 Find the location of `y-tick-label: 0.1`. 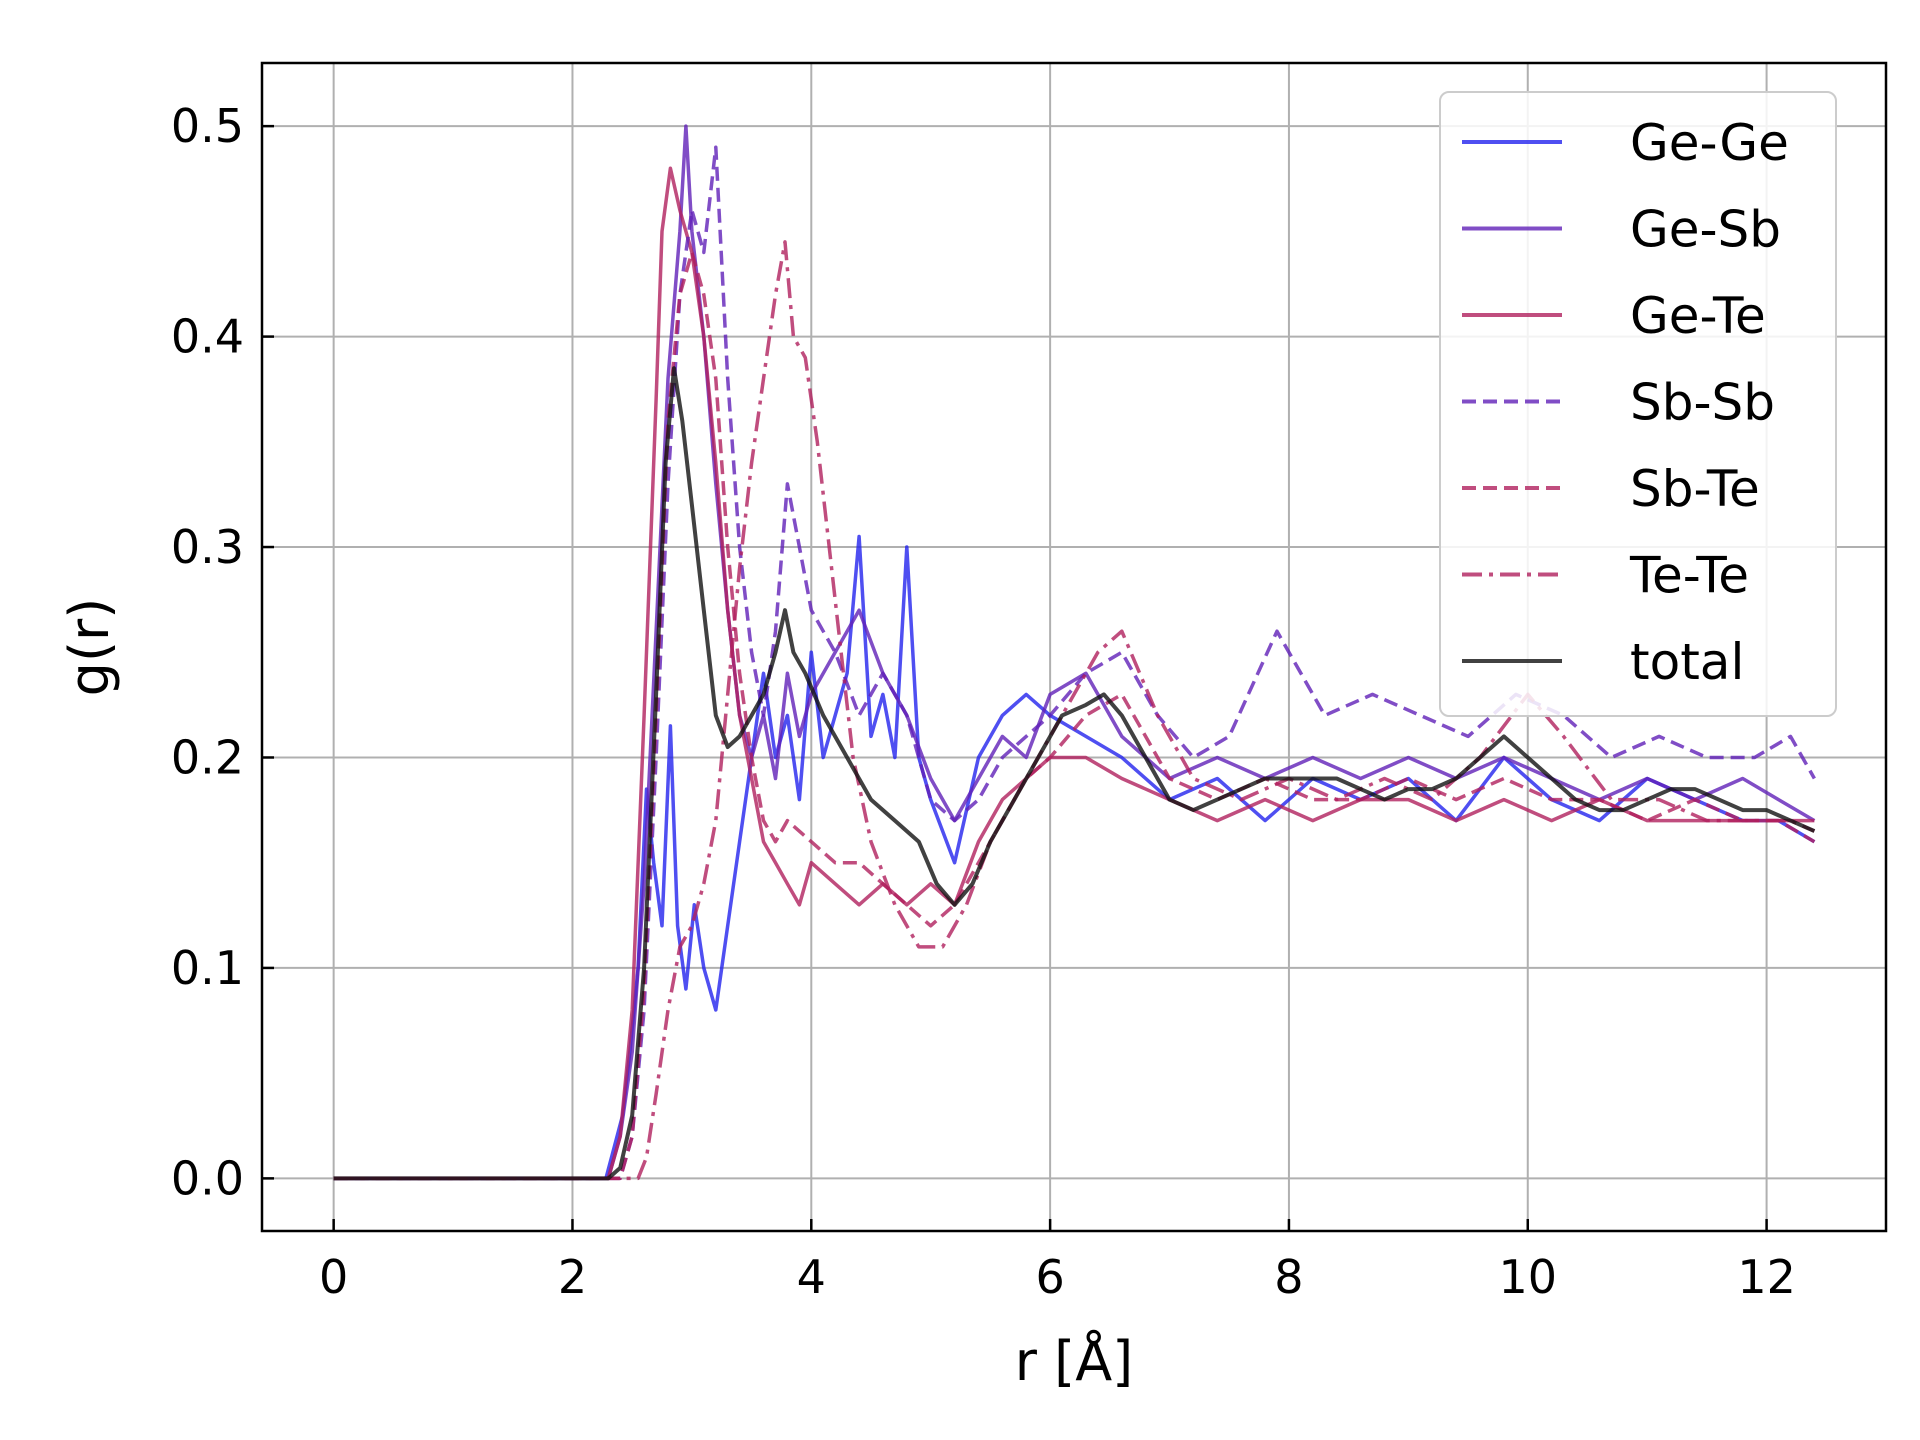

y-tick-label: 0.1 is located at coordinates (207, 968).